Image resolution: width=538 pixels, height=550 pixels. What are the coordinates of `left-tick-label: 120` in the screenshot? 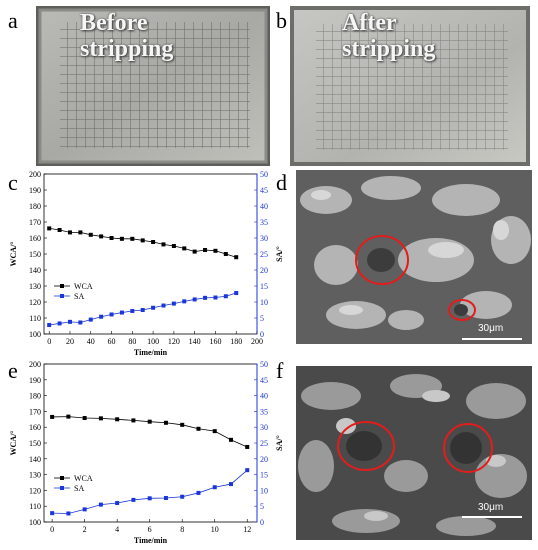 It's located at (35, 490).